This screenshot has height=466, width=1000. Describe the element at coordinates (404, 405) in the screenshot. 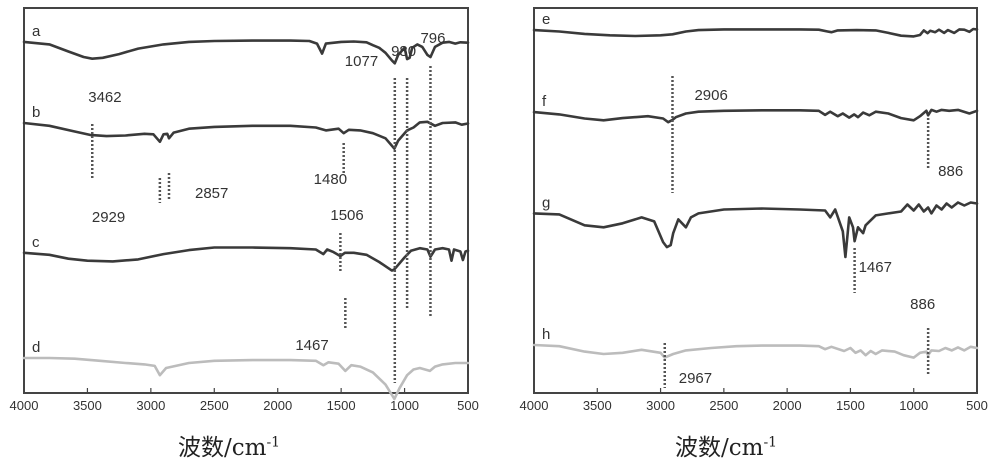

I see `x-tick-label-0-6: 1000` at that location.